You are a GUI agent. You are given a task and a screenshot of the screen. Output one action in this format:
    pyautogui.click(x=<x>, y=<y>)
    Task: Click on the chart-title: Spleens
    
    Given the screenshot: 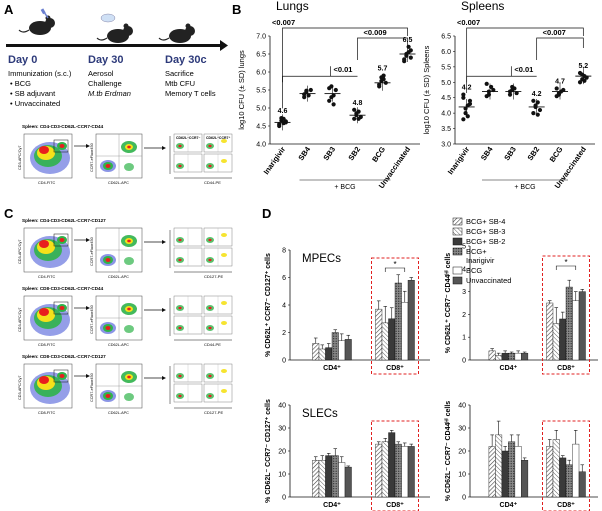 What is the action you would take?
    pyautogui.click(x=482, y=6)
    